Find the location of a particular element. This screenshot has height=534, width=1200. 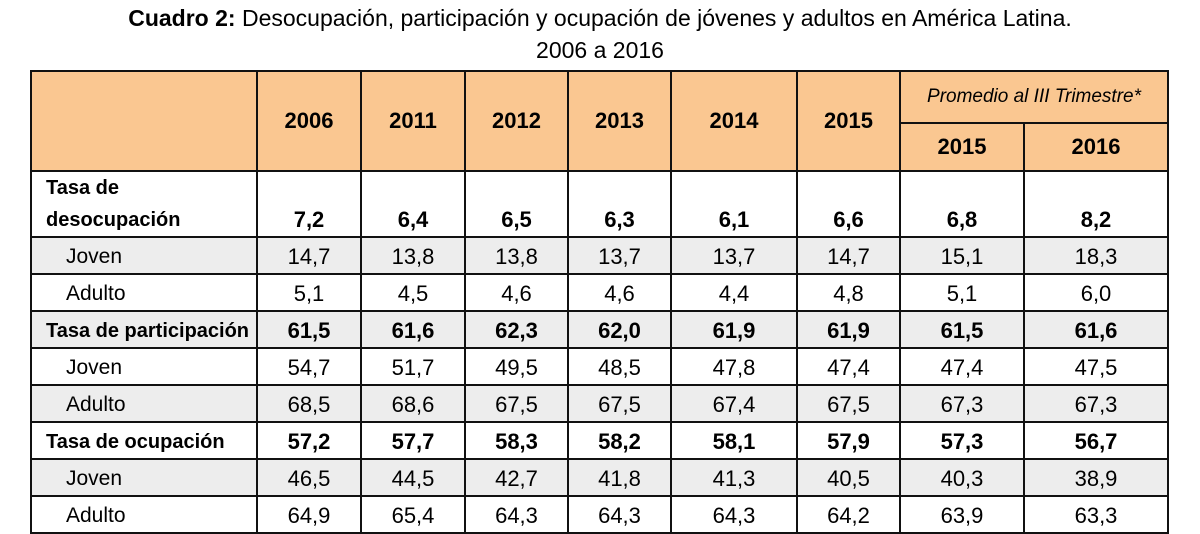

table-cell: 7,2 is located at coordinates (309, 204).